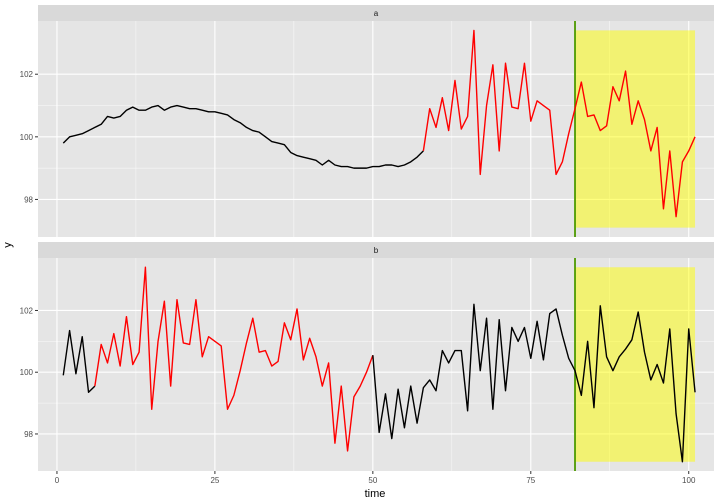 This screenshot has height=504, width=720. What do you see at coordinates (689, 480) in the screenshot?
I see `x-tick-label: 100` at bounding box center [689, 480].